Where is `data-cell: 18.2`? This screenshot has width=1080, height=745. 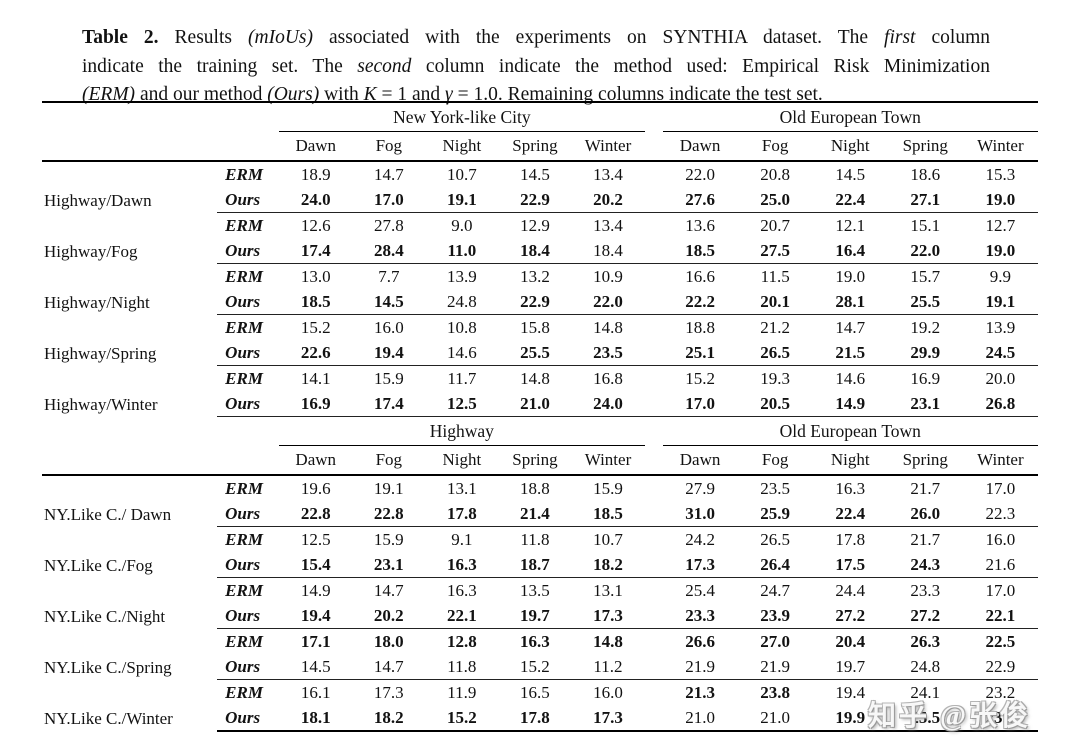
data-cell: 18.2 is located at coordinates (608, 565).